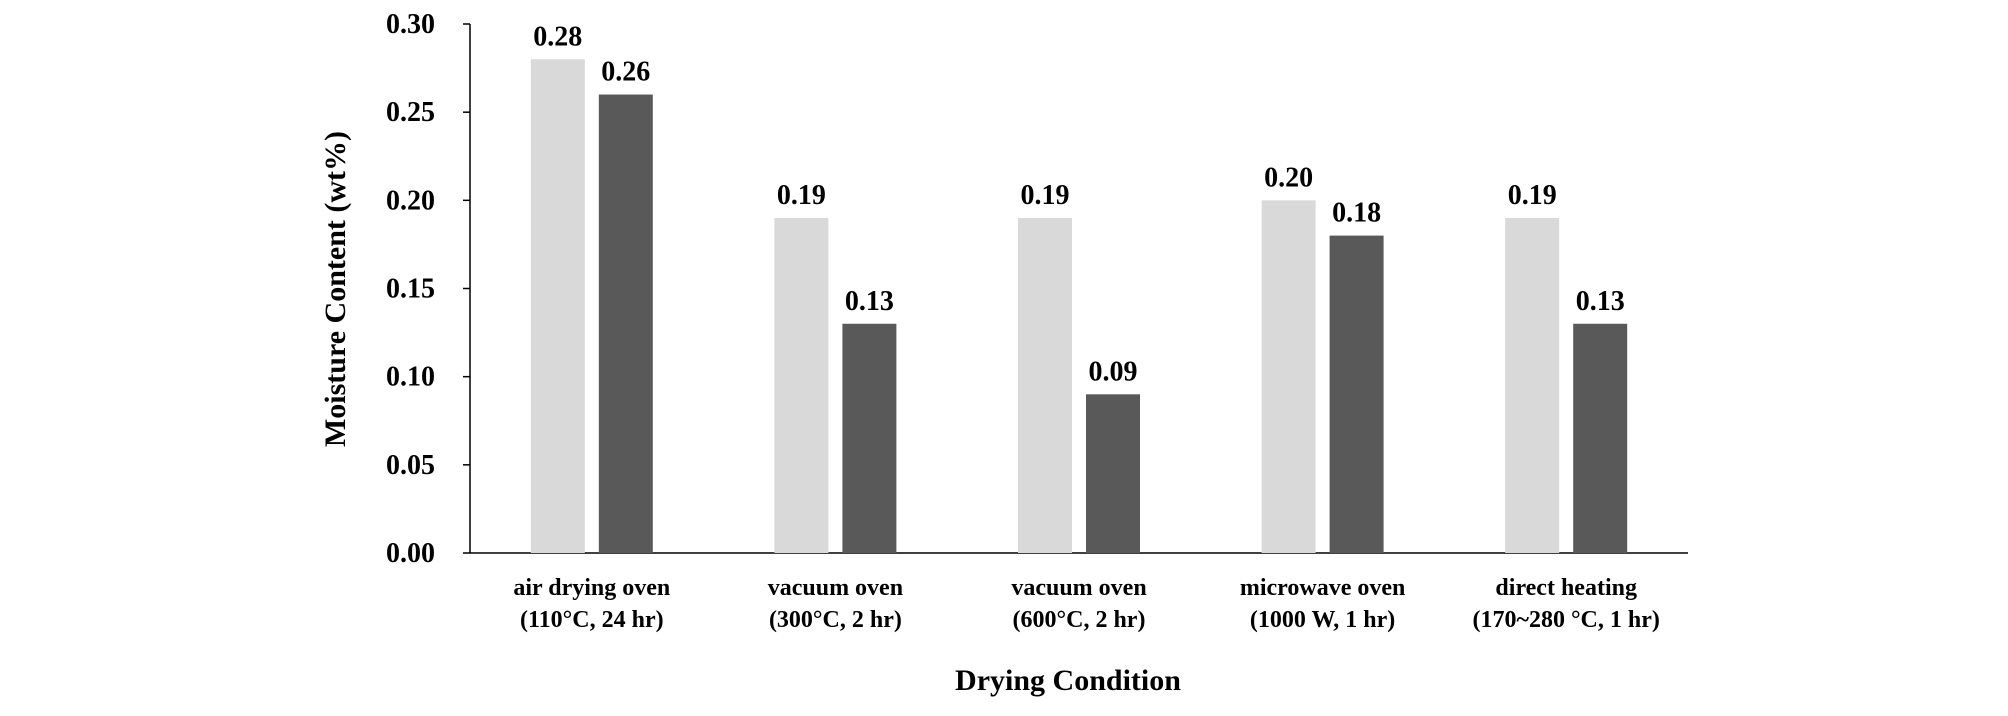 Image resolution: width=2008 pixels, height=716 pixels. I want to click on y-tick-label: 0.25, so click(410, 112).